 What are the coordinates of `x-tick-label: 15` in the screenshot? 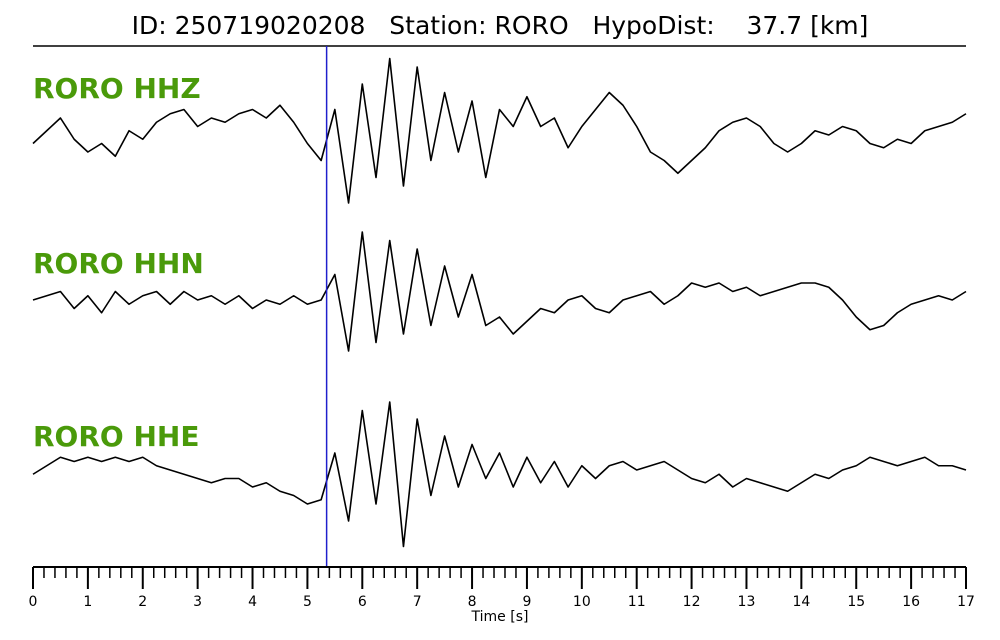 It's located at (856, 602).